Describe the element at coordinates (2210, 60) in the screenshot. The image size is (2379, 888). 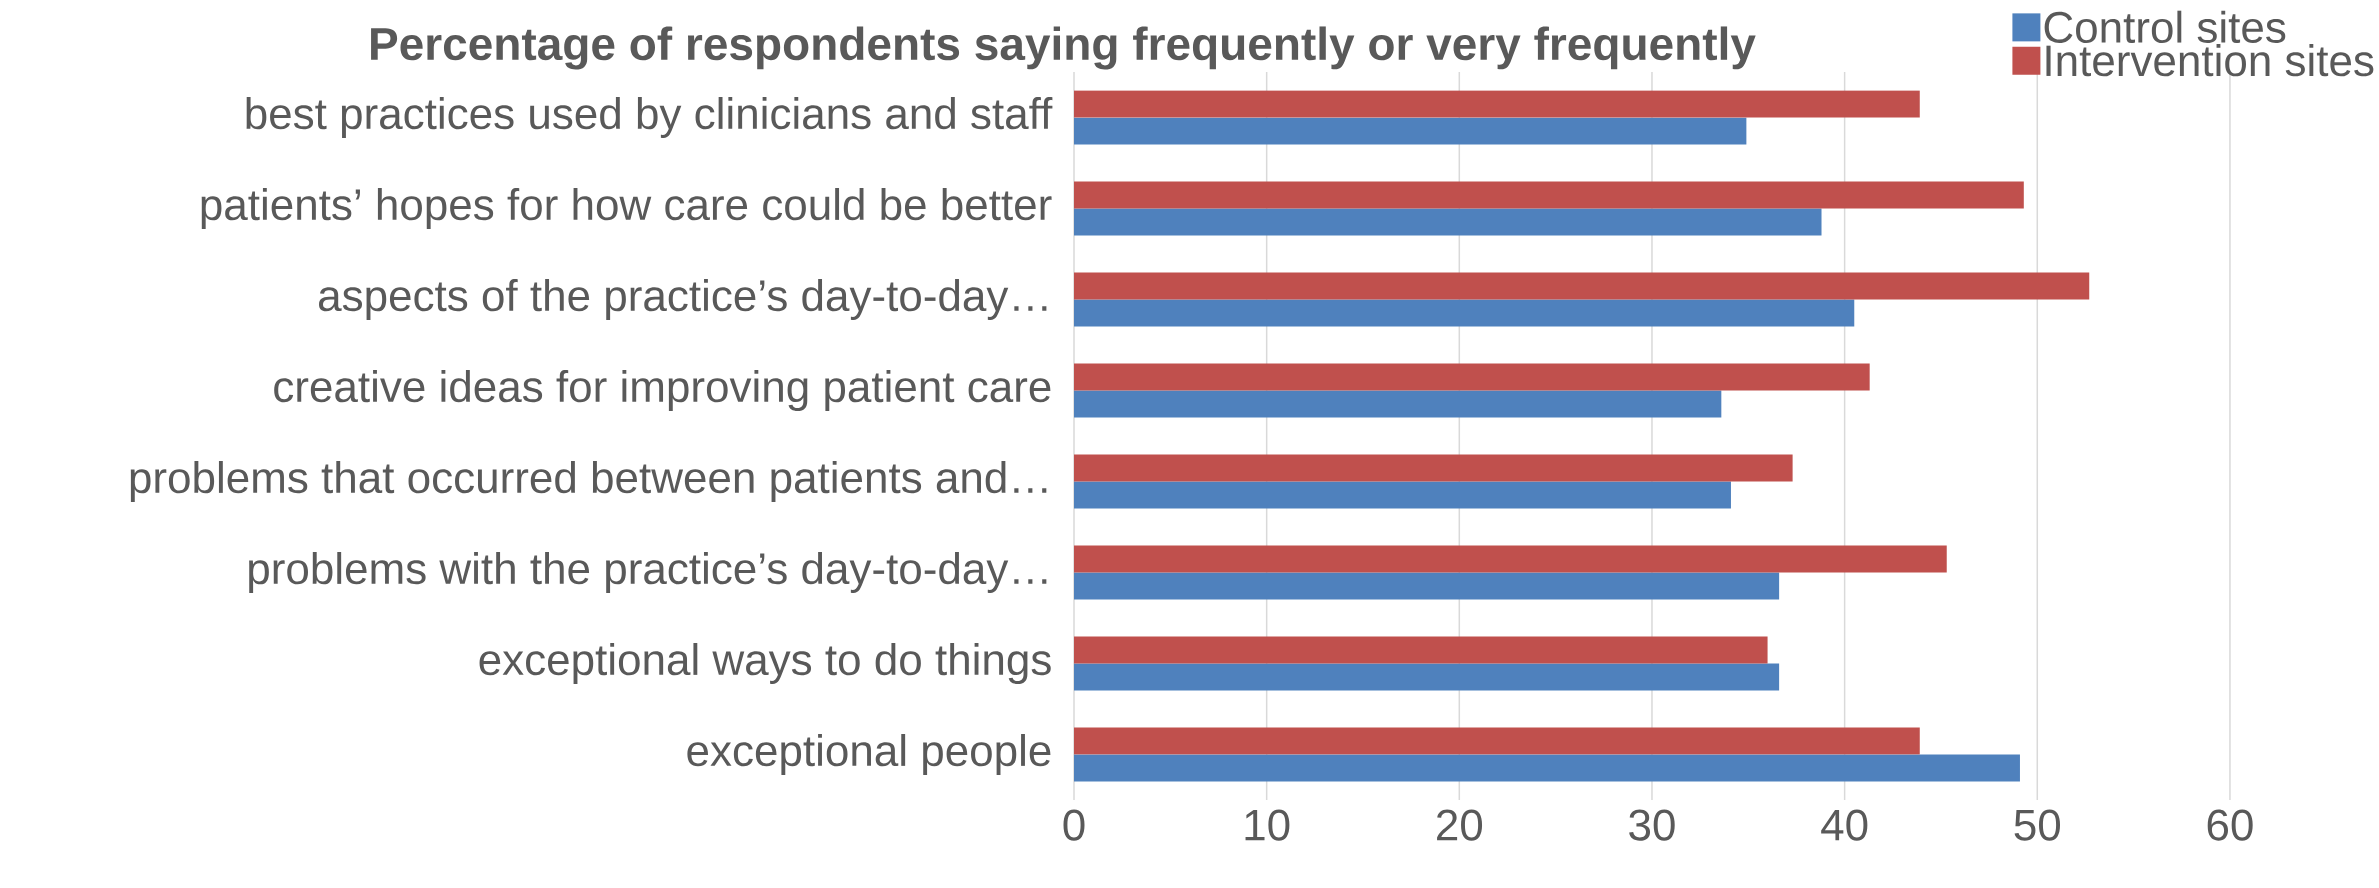
I see `legend-label: Intervention sites` at that location.